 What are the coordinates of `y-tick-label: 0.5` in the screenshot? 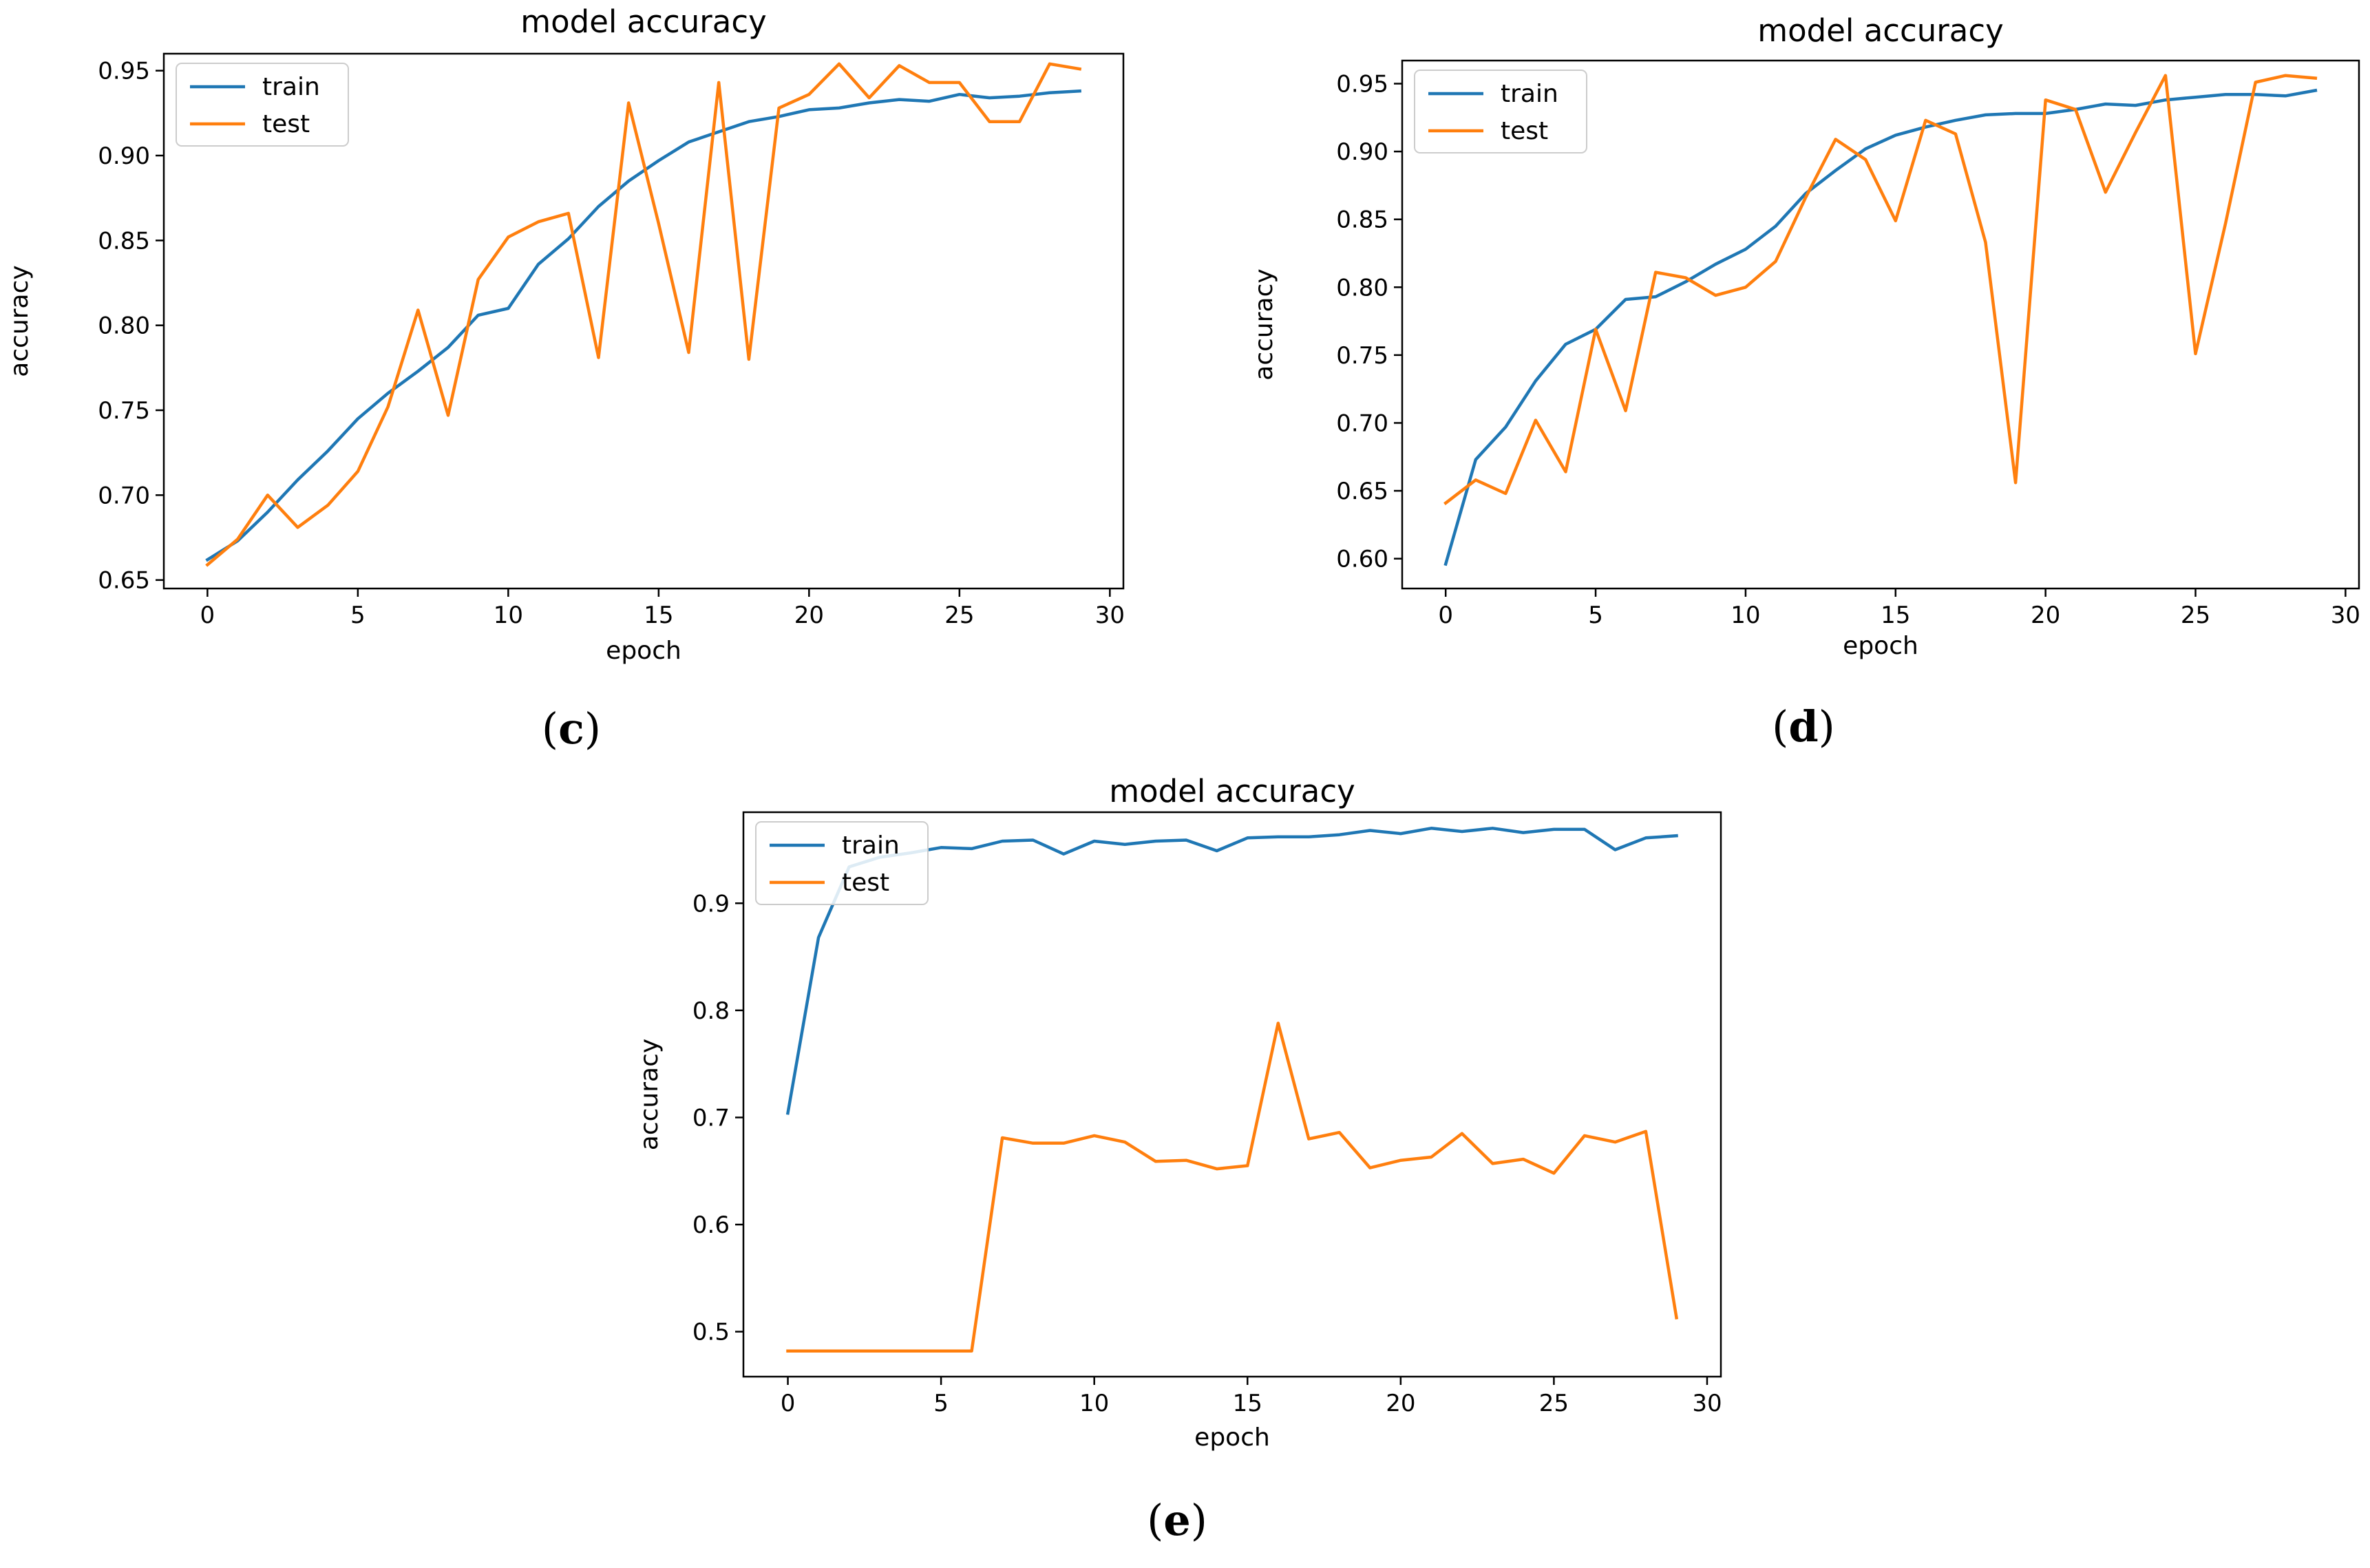 It's located at (711, 1332).